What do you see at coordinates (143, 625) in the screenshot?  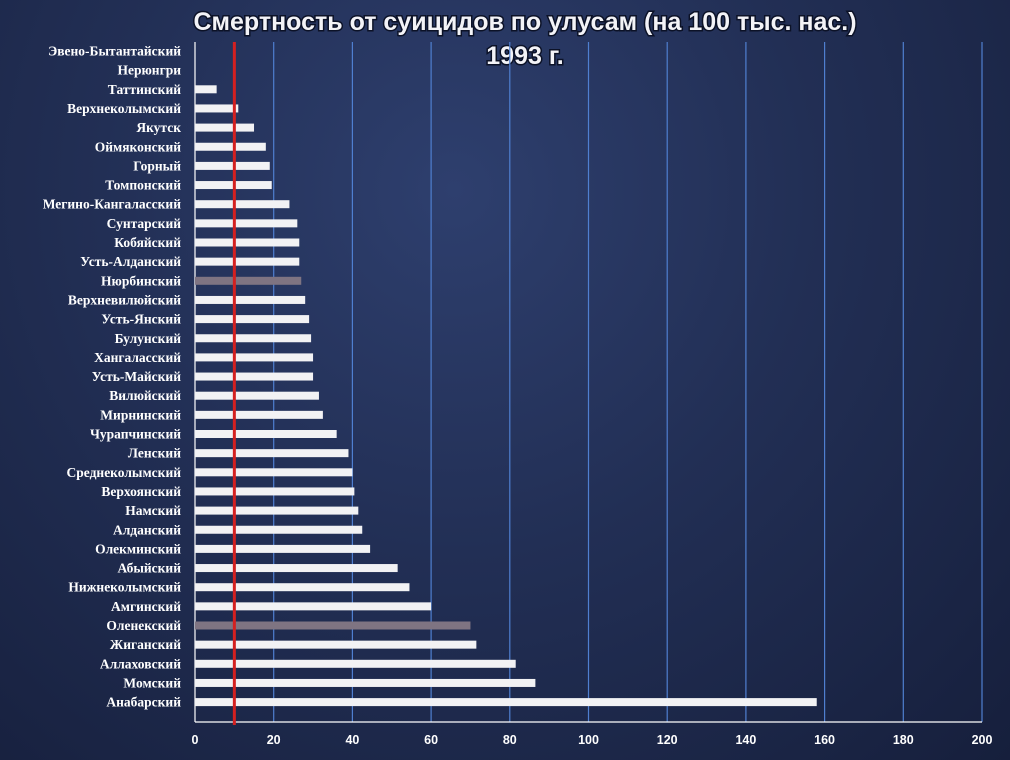 I see `category-label: Оленекский` at bounding box center [143, 625].